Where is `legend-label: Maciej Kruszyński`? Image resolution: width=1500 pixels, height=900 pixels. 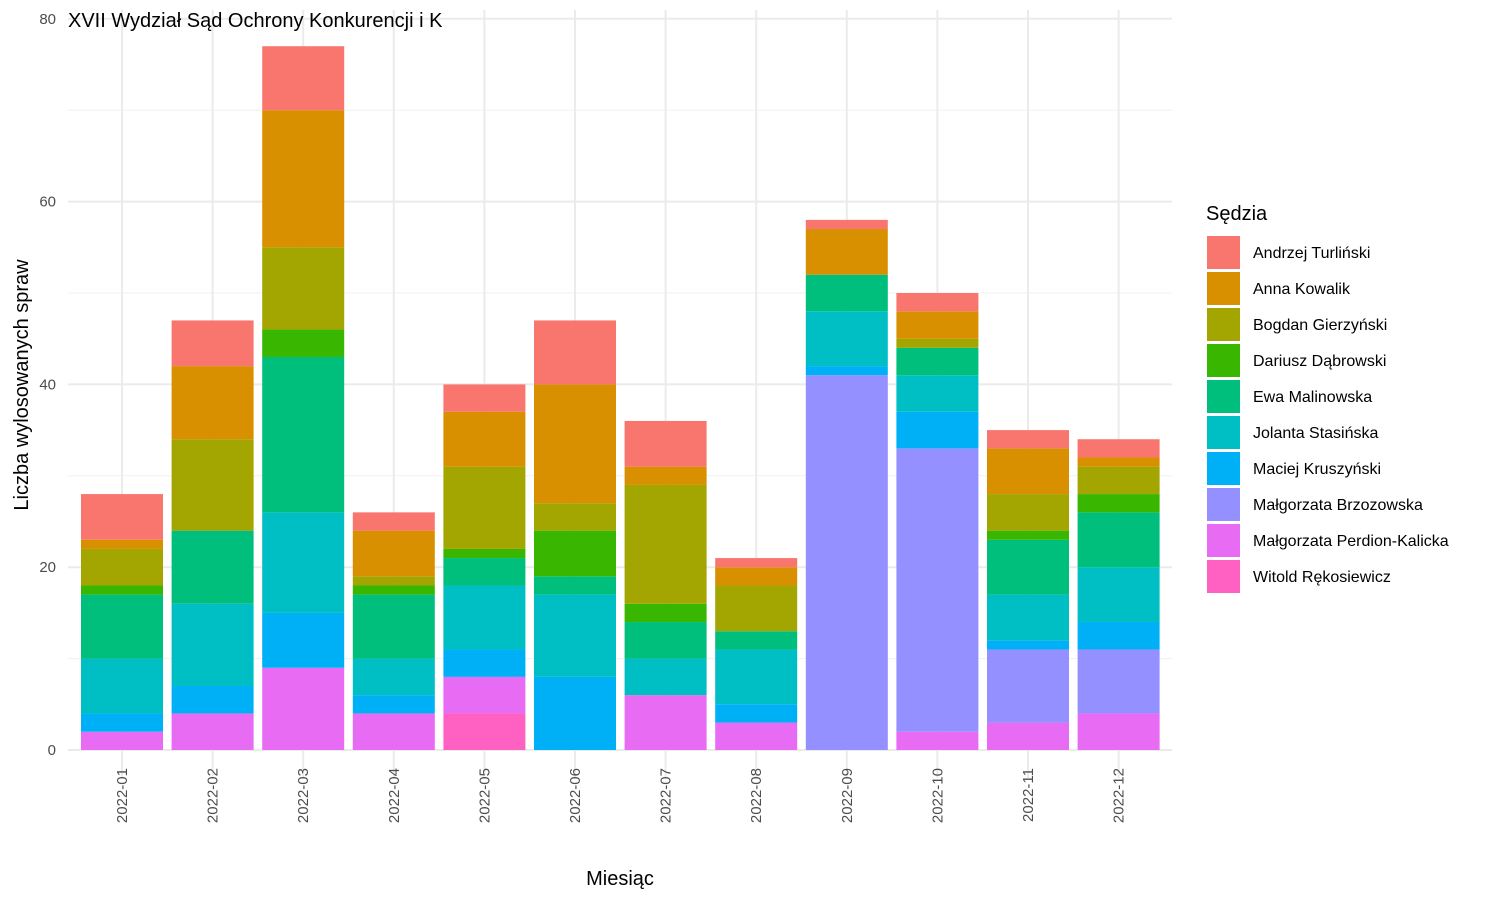 legend-label: Maciej Kruszyński is located at coordinates (1317, 469).